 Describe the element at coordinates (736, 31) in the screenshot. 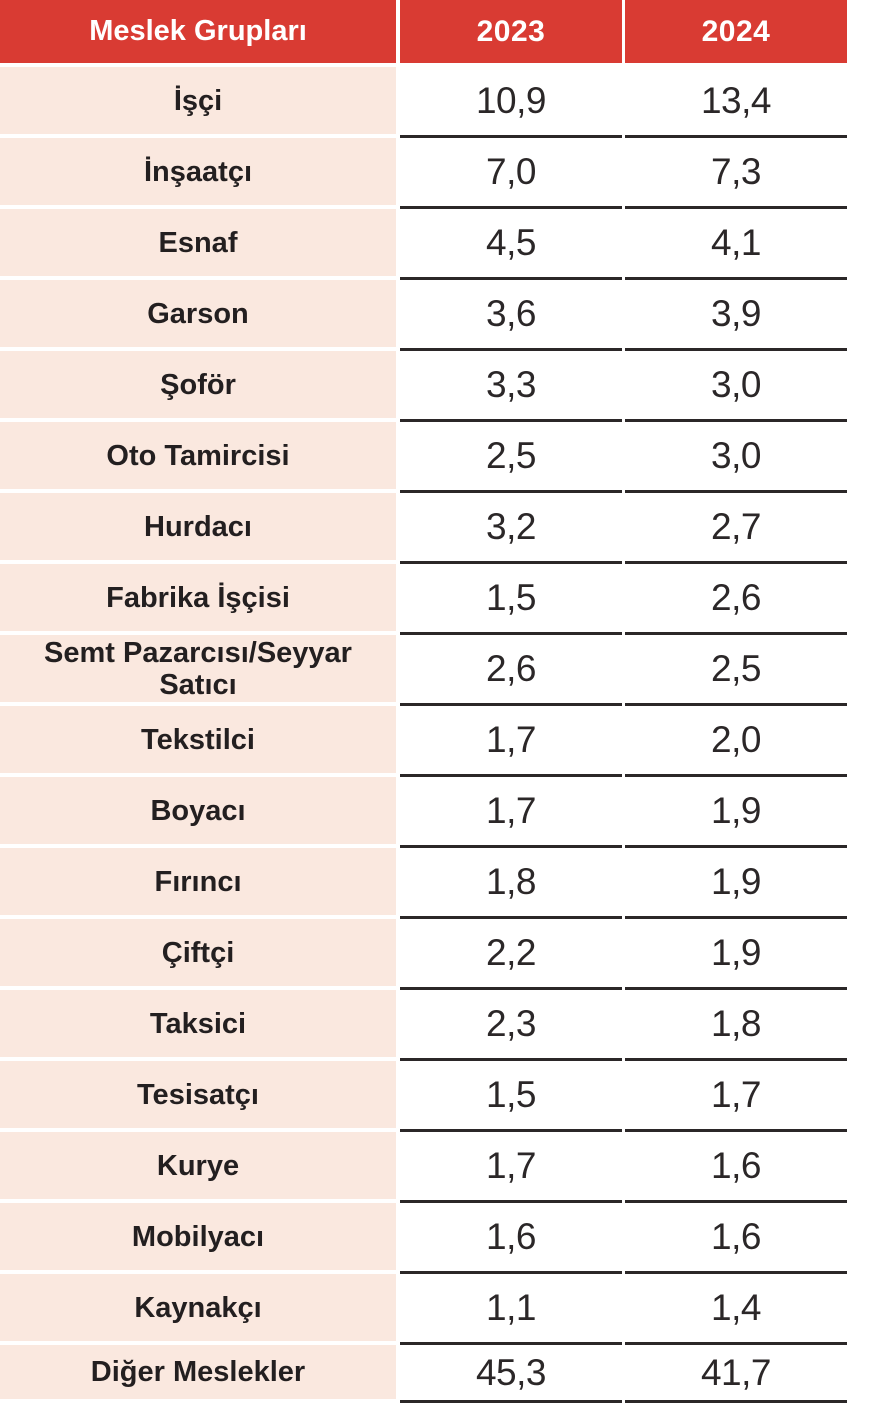

I see `header-cell-2024: 2024` at that location.